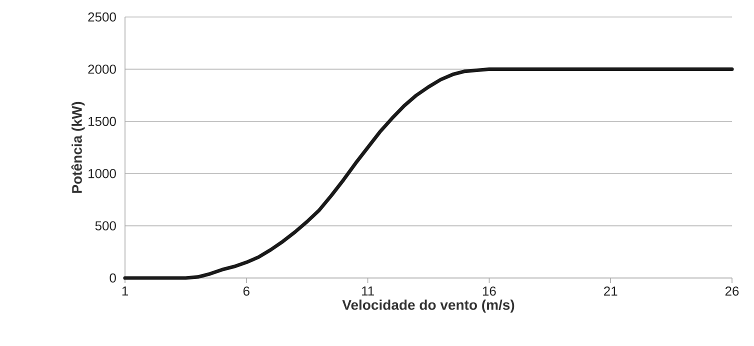  What do you see at coordinates (102, 17) in the screenshot?
I see `y-tick-label: 2500` at bounding box center [102, 17].